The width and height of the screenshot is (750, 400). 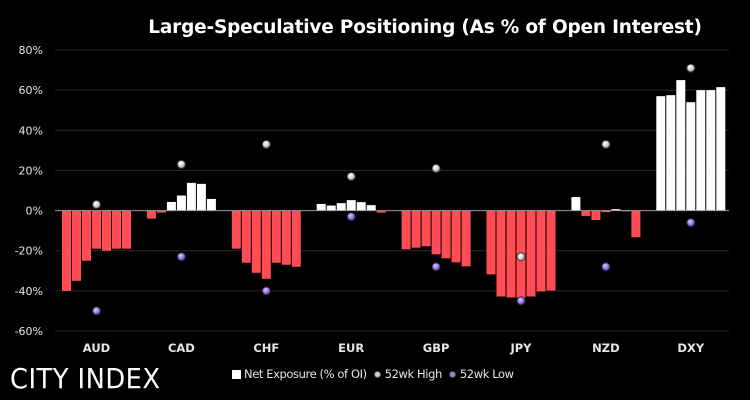 I want to click on y-tick-label: -60%, so click(x=29, y=331).